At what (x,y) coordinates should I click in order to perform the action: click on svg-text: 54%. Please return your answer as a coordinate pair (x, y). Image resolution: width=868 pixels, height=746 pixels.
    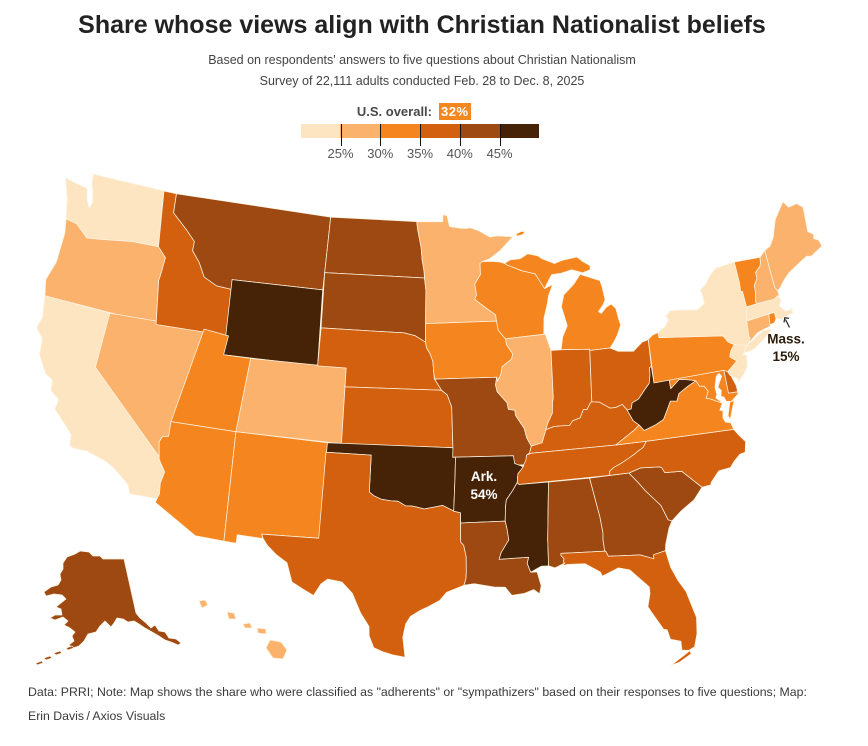
    Looking at the image, I should click on (483, 494).